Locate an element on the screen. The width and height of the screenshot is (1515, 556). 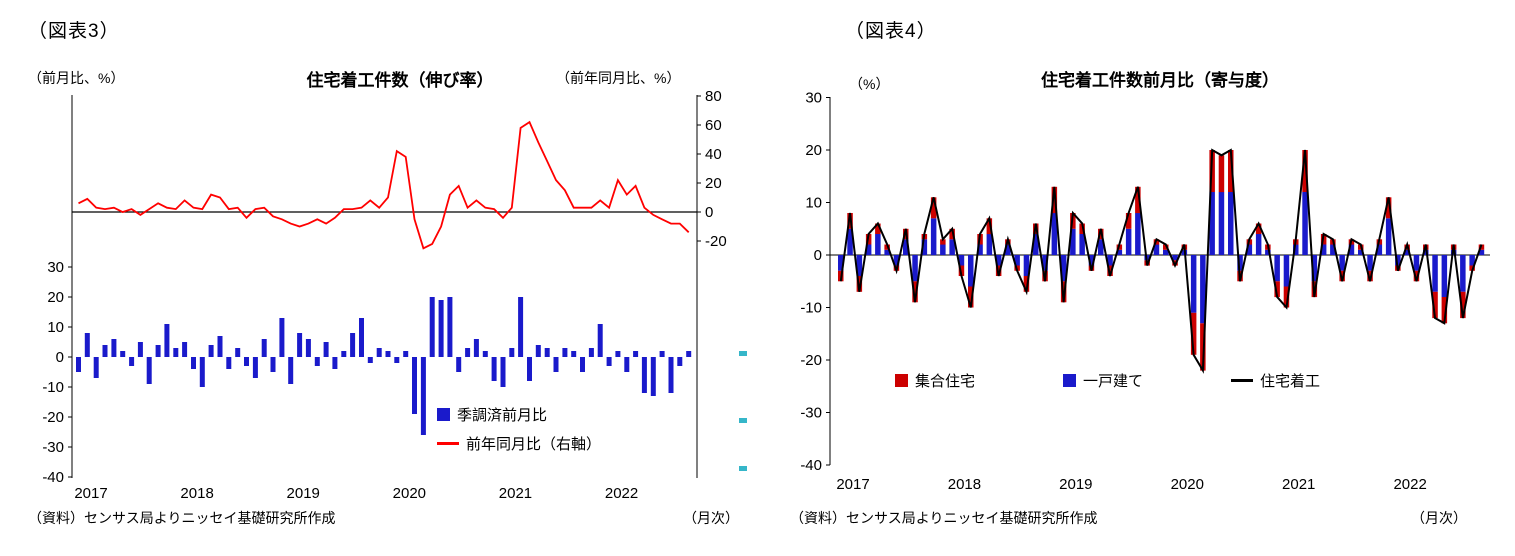
fig4-x-year-label: 2020 is located at coordinates (1187, 484).